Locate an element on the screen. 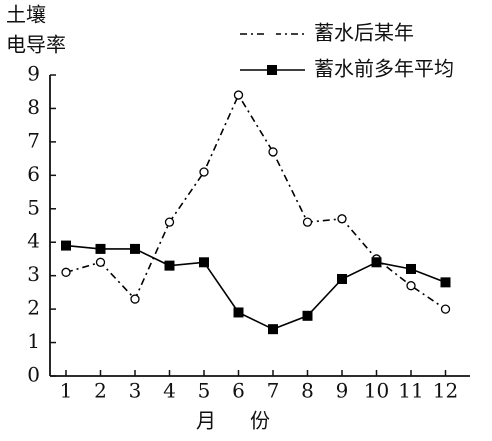  legend-label: 蓄水后某年 is located at coordinates (364, 33).